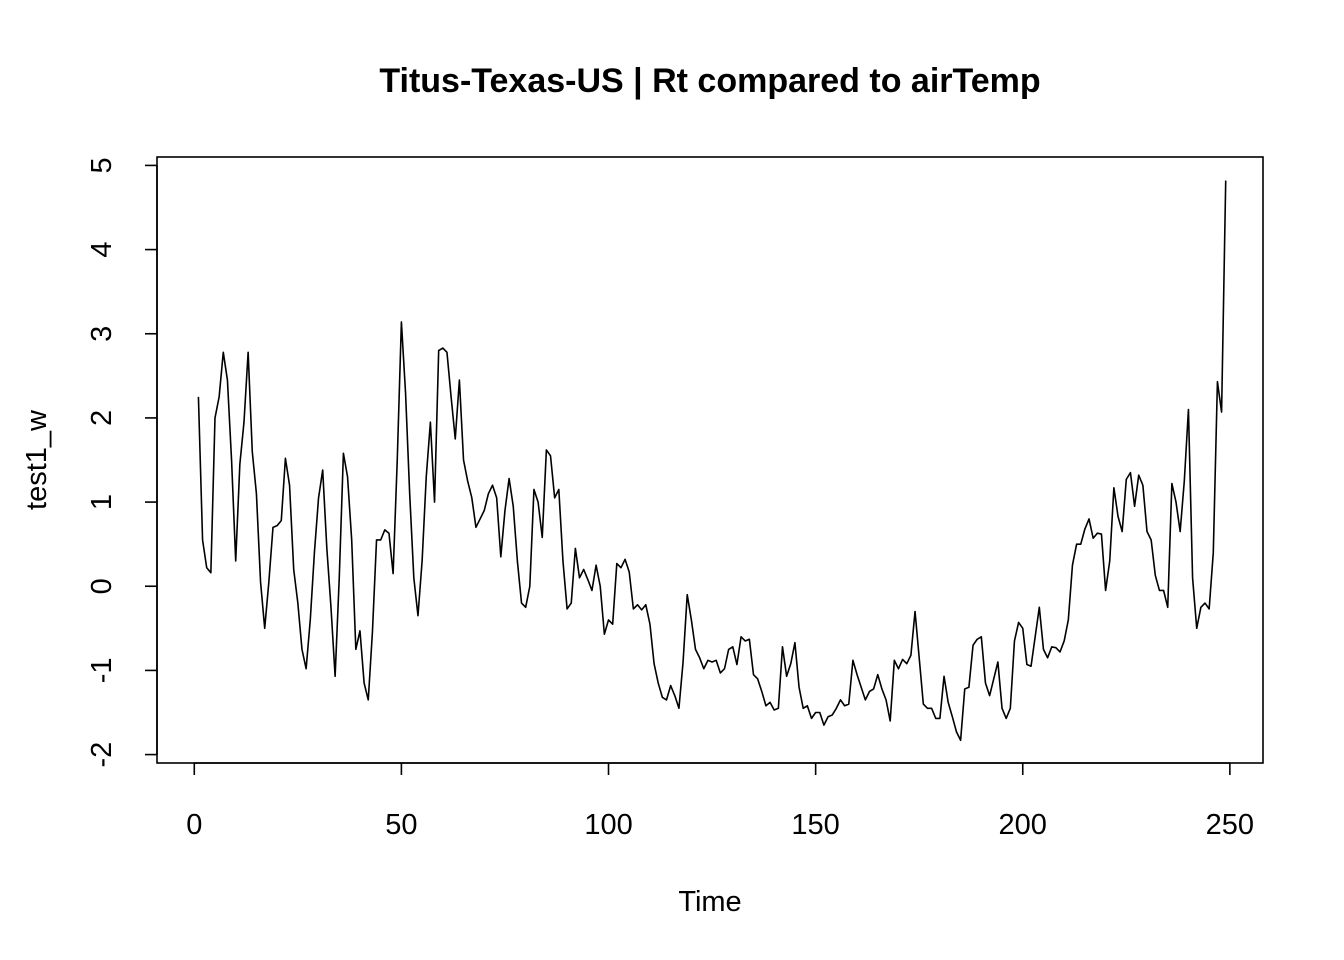 Image resolution: width=1344 pixels, height=960 pixels. What do you see at coordinates (709, 81) in the screenshot?
I see `chart-title: Titus-Texas-US | Rt compared to airTemp` at bounding box center [709, 81].